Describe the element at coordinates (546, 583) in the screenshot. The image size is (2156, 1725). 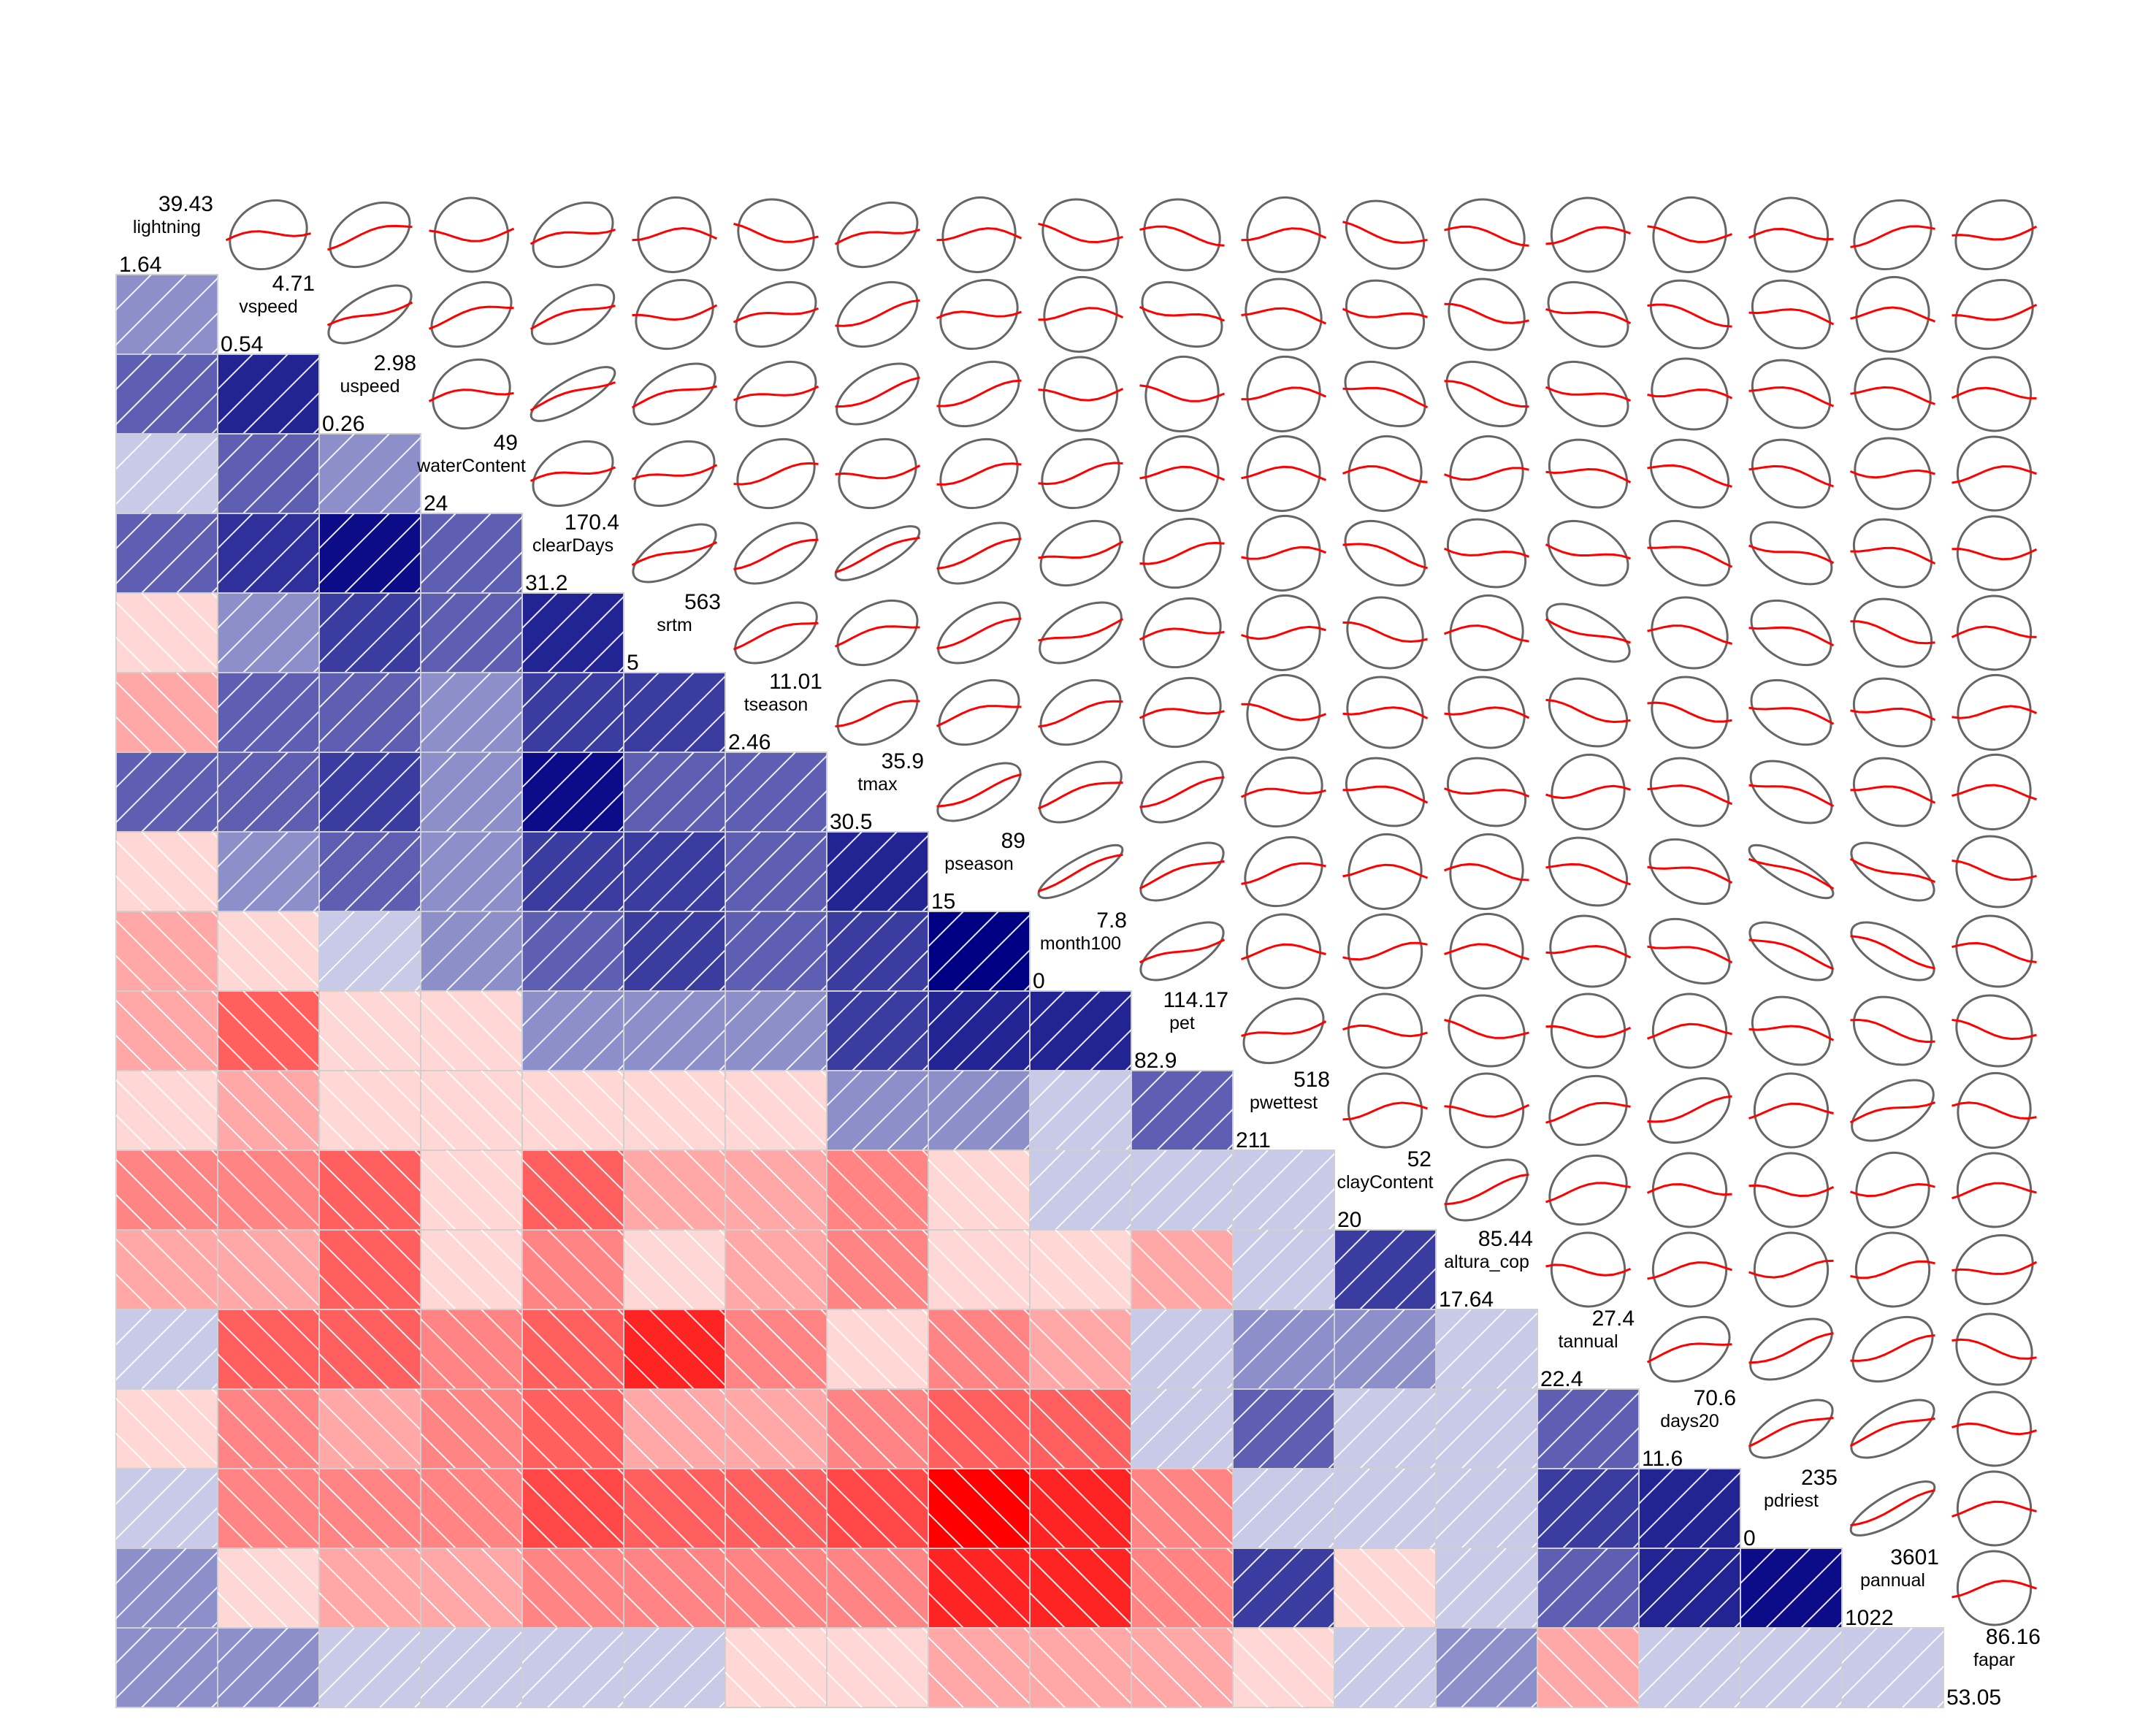
I see `variable-min: 31.2` at that location.